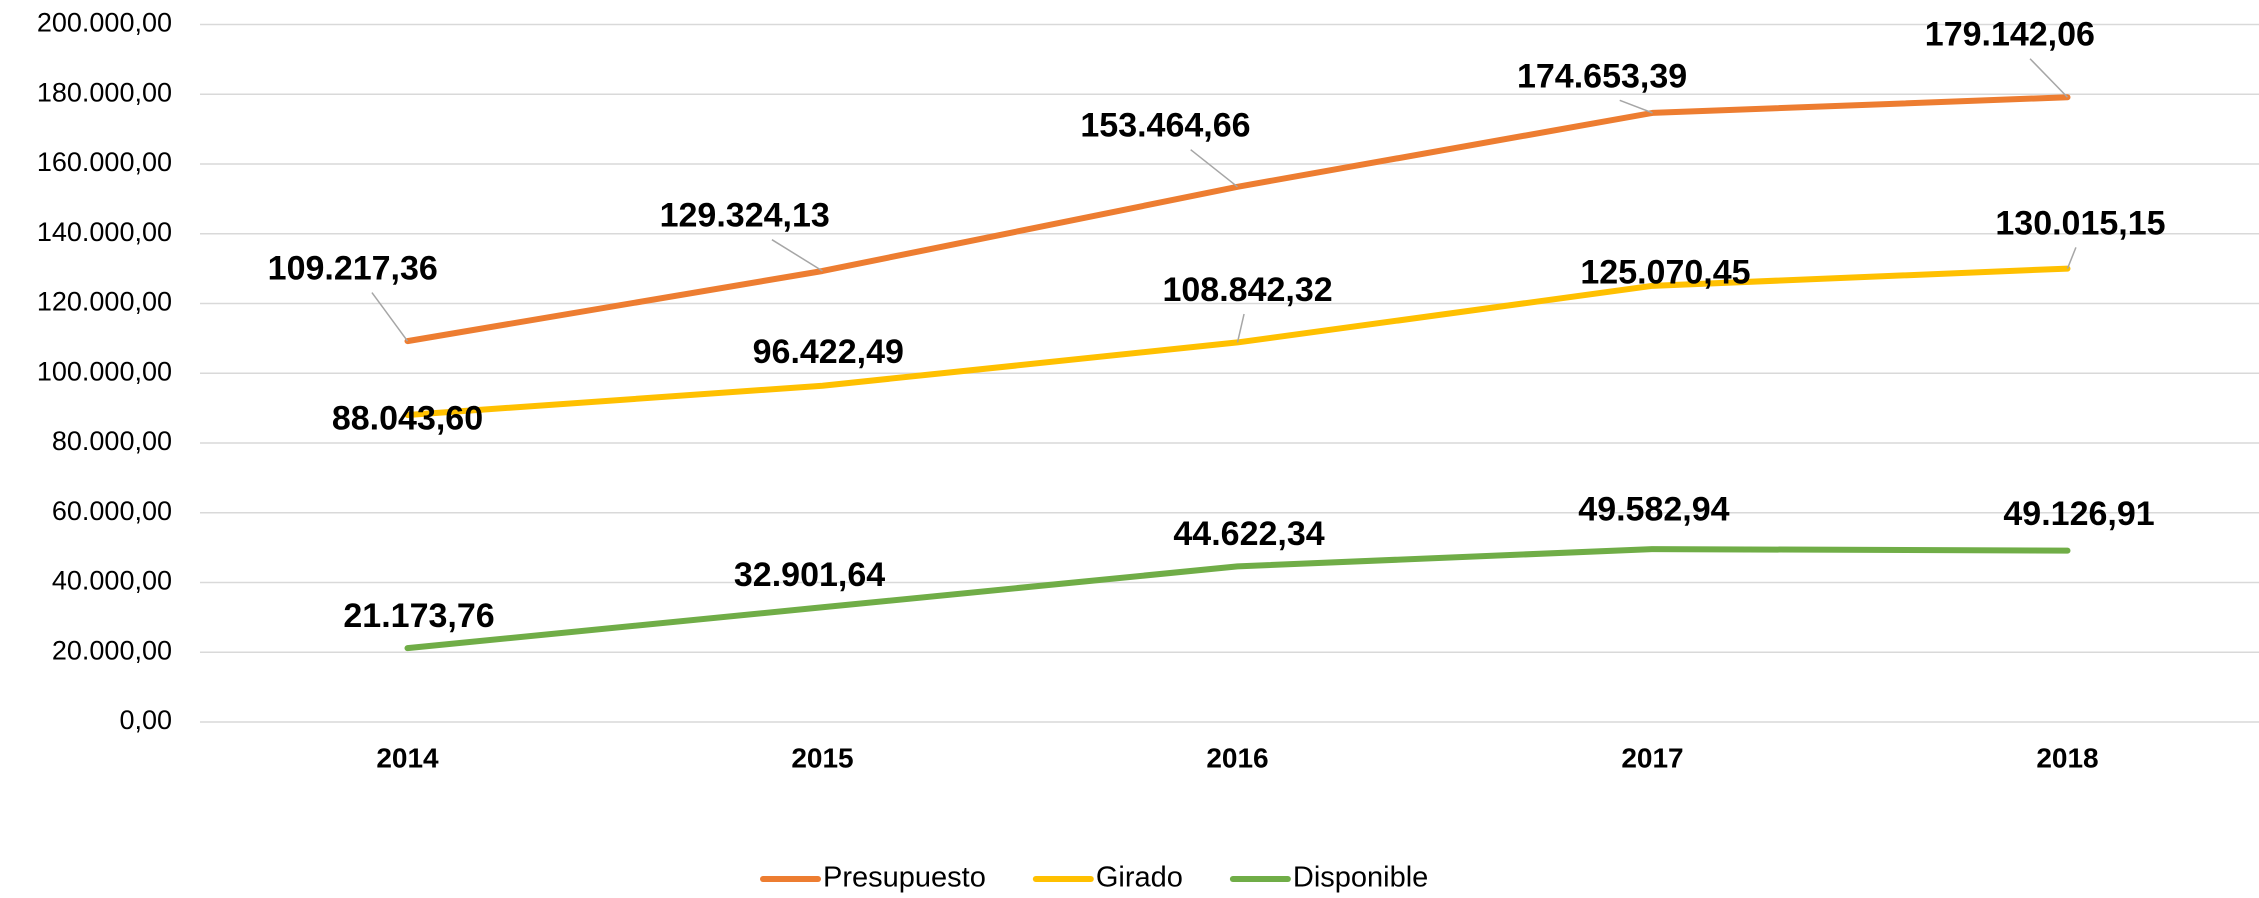 This screenshot has height=898, width=2259. What do you see at coordinates (1237, 599) in the screenshot?
I see `series-line` at bounding box center [1237, 599].